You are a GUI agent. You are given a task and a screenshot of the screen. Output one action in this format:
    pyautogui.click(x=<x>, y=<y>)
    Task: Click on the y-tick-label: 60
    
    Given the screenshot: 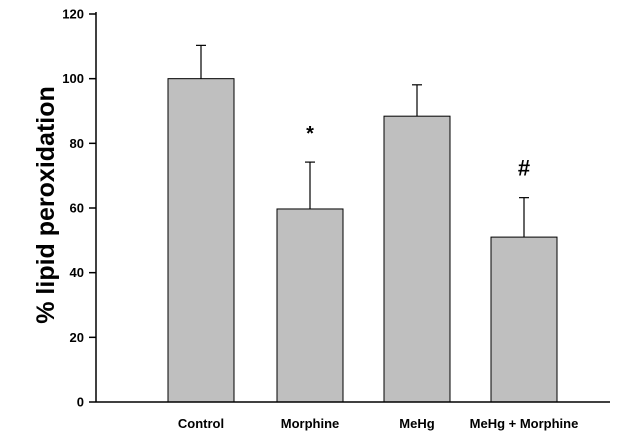 What is the action you would take?
    pyautogui.click(x=77, y=208)
    